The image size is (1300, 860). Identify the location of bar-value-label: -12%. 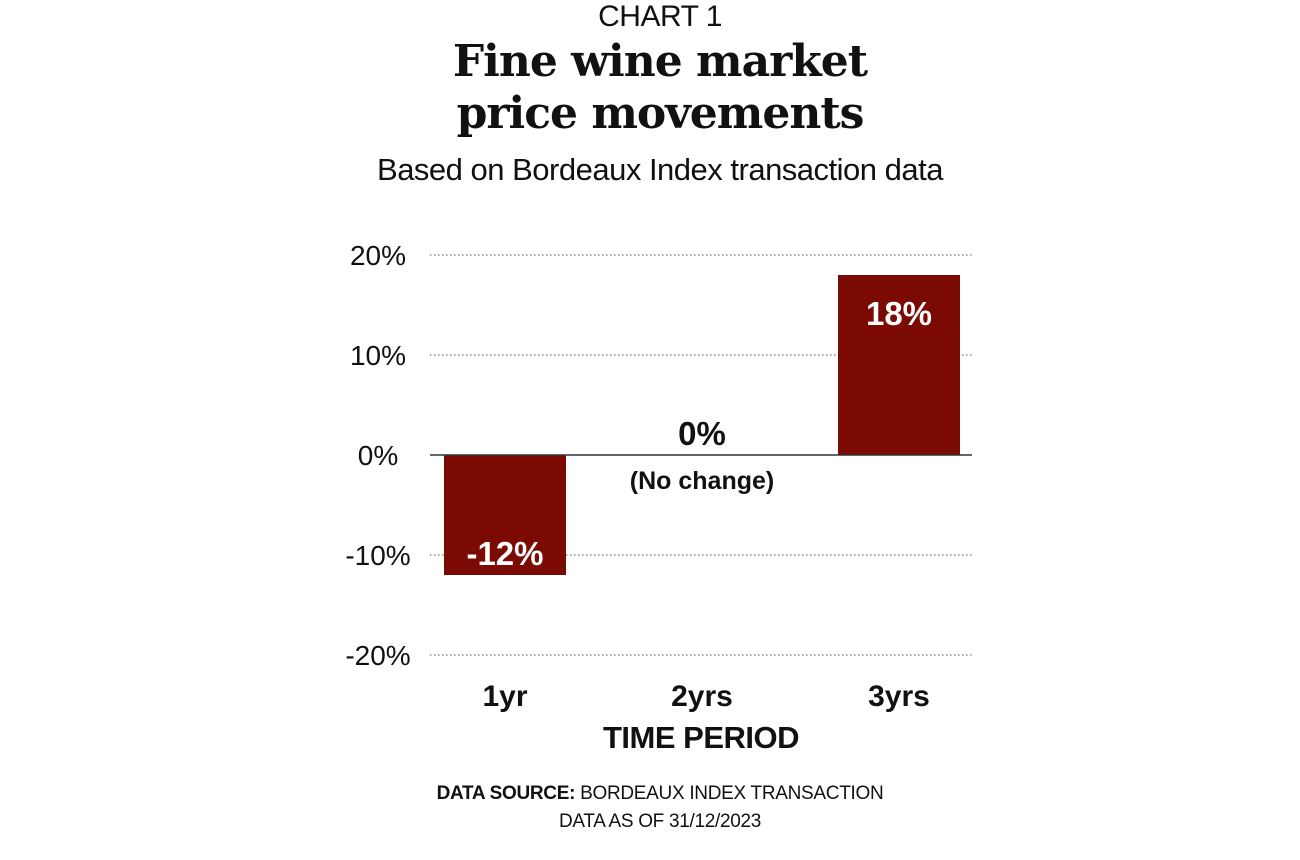
(504, 553).